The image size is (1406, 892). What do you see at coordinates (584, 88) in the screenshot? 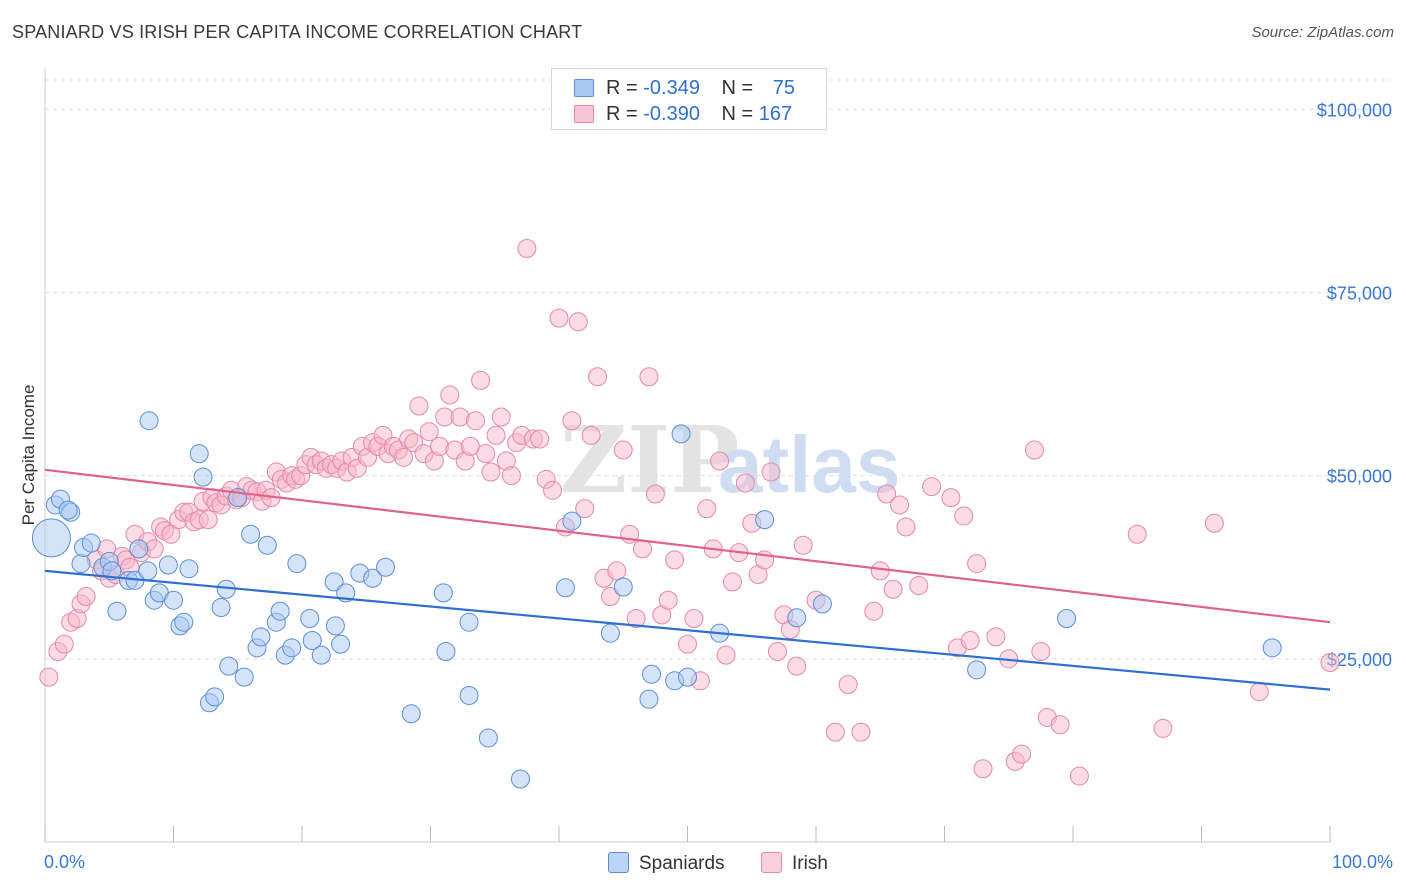
I see `spaniards-swatch` at bounding box center [584, 88].